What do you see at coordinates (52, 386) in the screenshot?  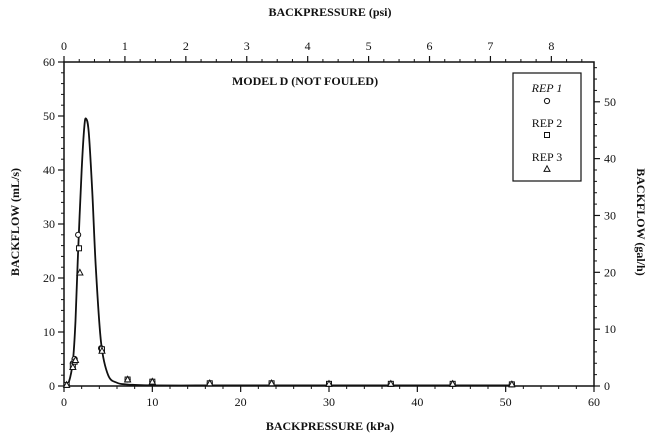 I see `y-tick-label: 0` at bounding box center [52, 386].